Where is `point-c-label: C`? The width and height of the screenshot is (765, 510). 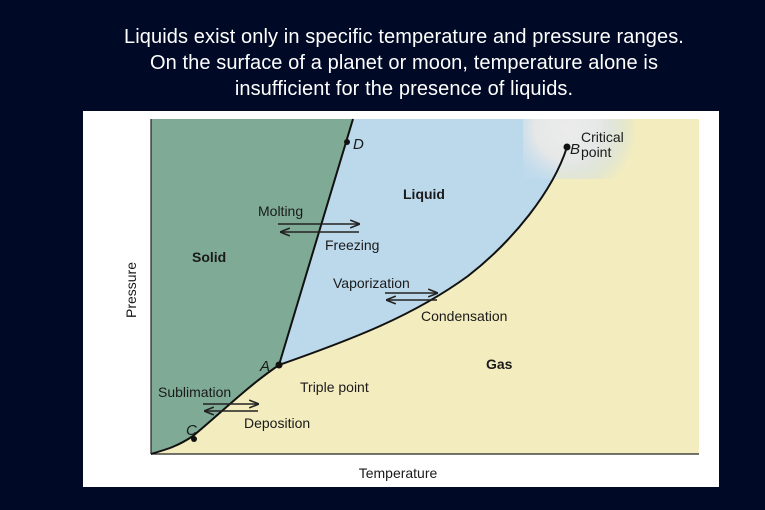 point-c-label: C is located at coordinates (191, 430).